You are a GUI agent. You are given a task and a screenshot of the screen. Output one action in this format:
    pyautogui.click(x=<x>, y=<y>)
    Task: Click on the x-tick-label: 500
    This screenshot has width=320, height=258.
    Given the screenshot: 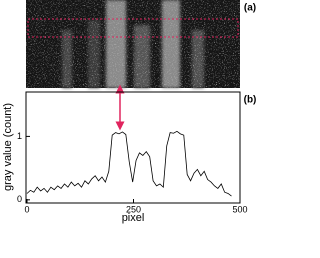 What is the action you would take?
    pyautogui.click(x=239, y=209)
    